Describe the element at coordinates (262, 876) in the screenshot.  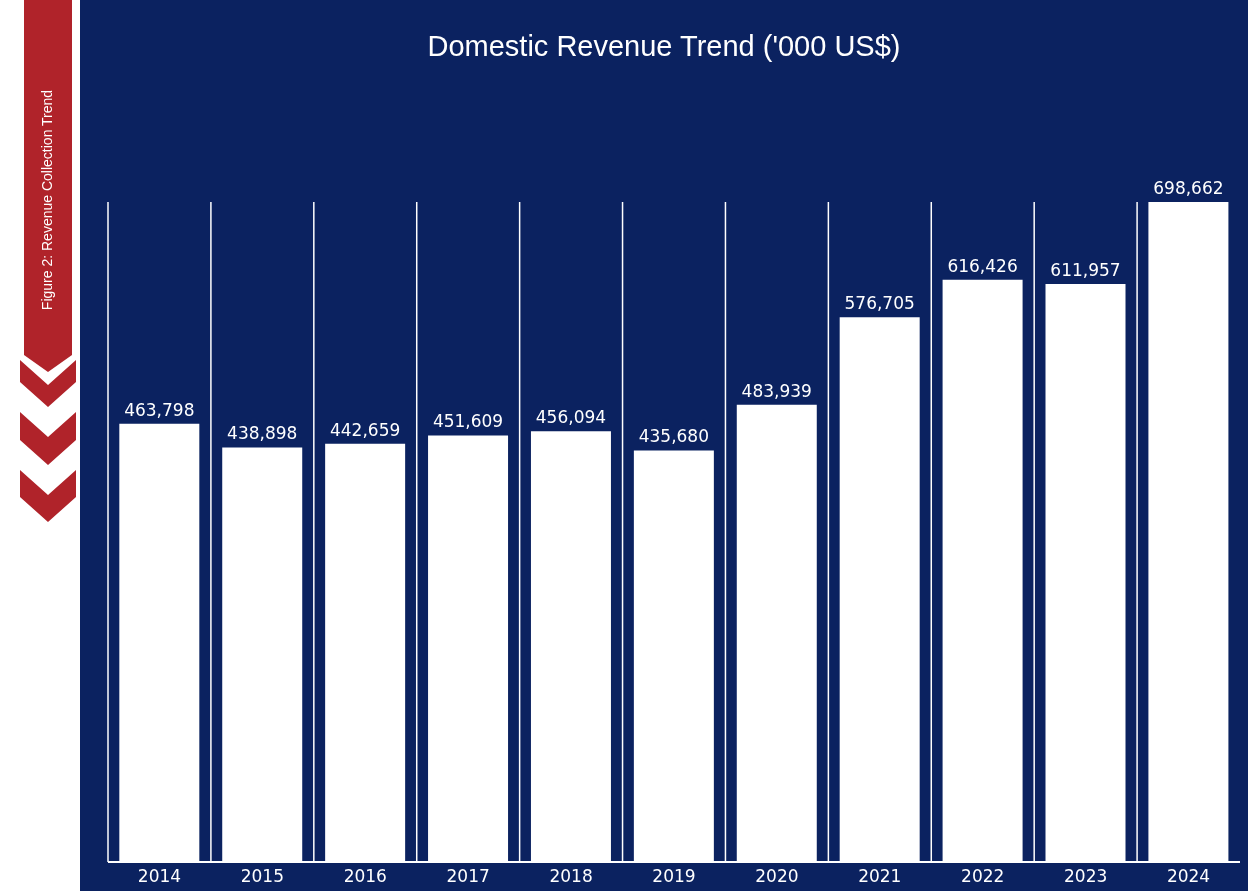
I see `x-tick-label: 2015` at that location.